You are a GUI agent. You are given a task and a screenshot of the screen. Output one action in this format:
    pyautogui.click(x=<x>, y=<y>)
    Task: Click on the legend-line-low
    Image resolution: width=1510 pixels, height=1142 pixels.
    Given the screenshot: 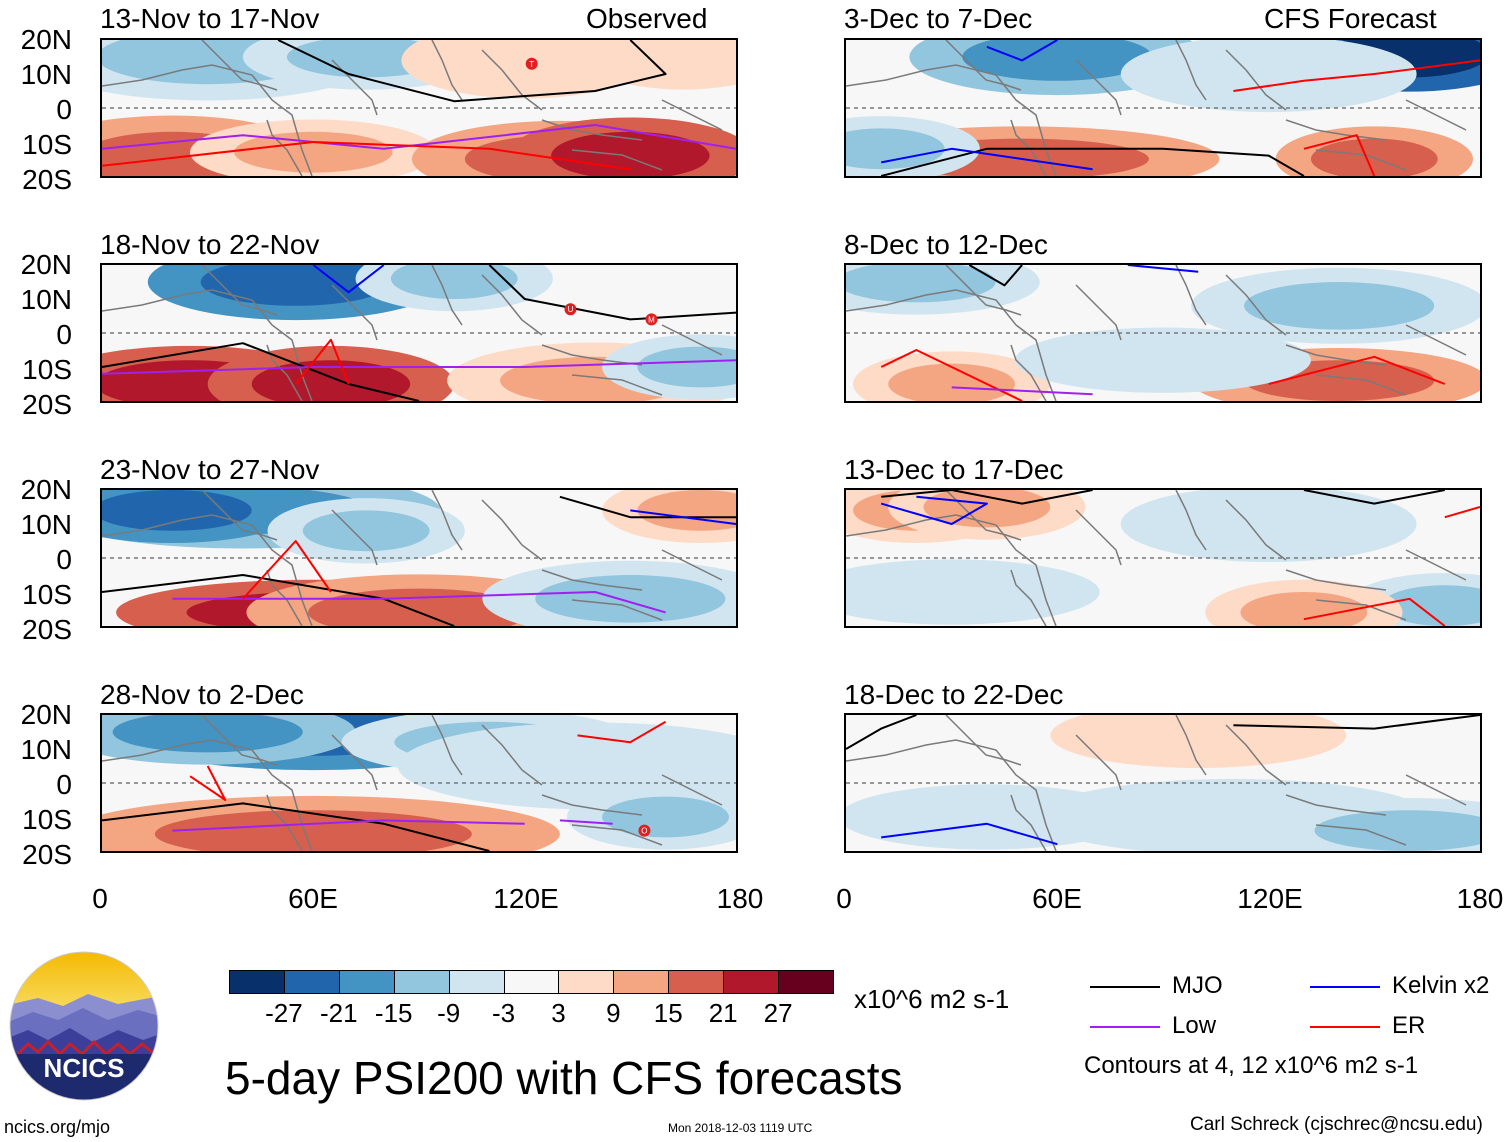 What is the action you would take?
    pyautogui.click(x=1125, y=1027)
    